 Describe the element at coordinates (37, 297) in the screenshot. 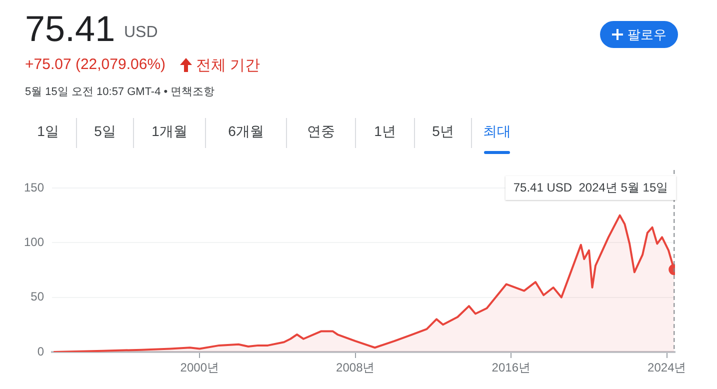

I see `y-tick-label: 50` at that location.